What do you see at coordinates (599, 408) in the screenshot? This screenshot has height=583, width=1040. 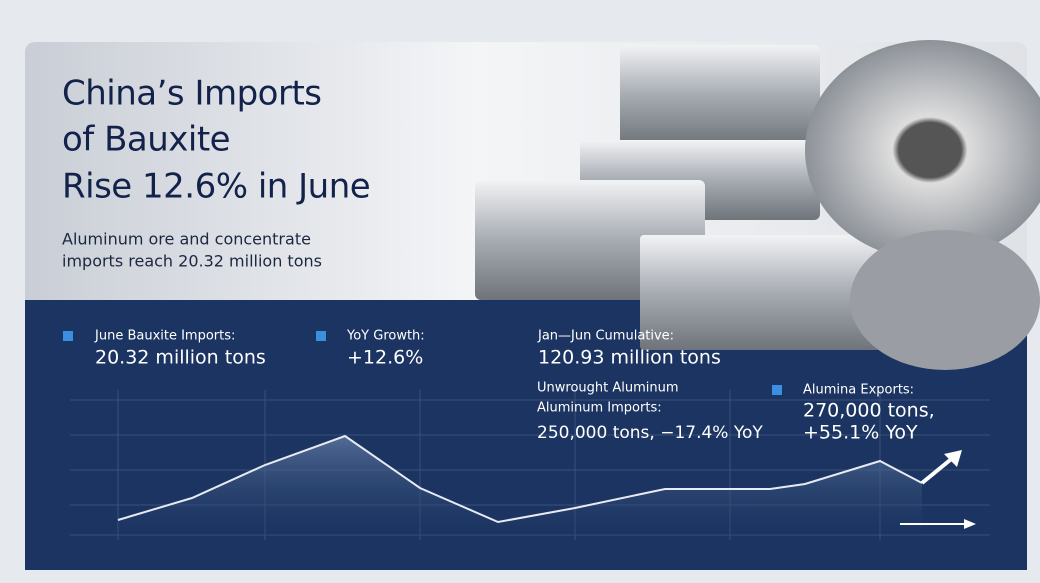 I see `stat-label: Aluminum Imports:` at bounding box center [599, 408].